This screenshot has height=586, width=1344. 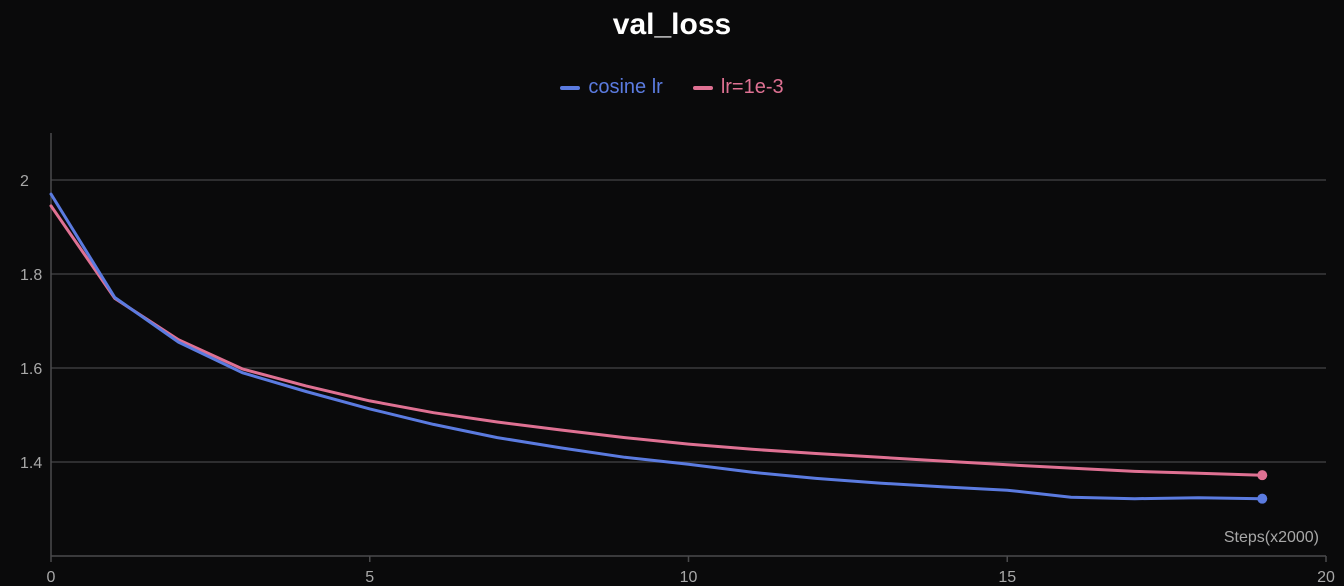 I want to click on x-tick-label: 10, so click(x=689, y=577).